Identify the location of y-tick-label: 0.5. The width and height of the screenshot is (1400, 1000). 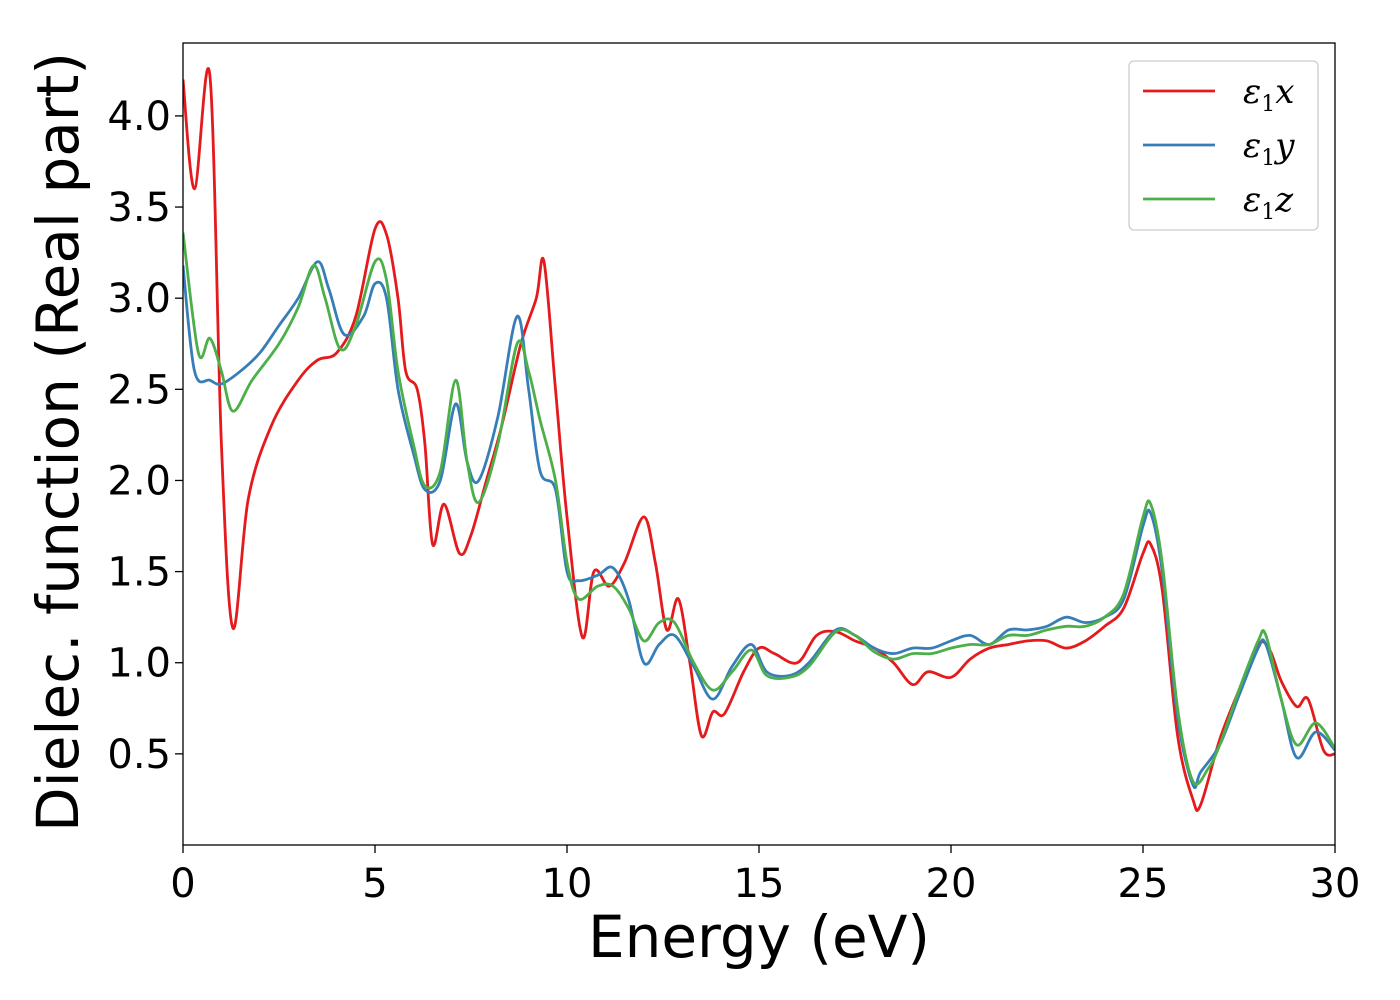
(139, 755).